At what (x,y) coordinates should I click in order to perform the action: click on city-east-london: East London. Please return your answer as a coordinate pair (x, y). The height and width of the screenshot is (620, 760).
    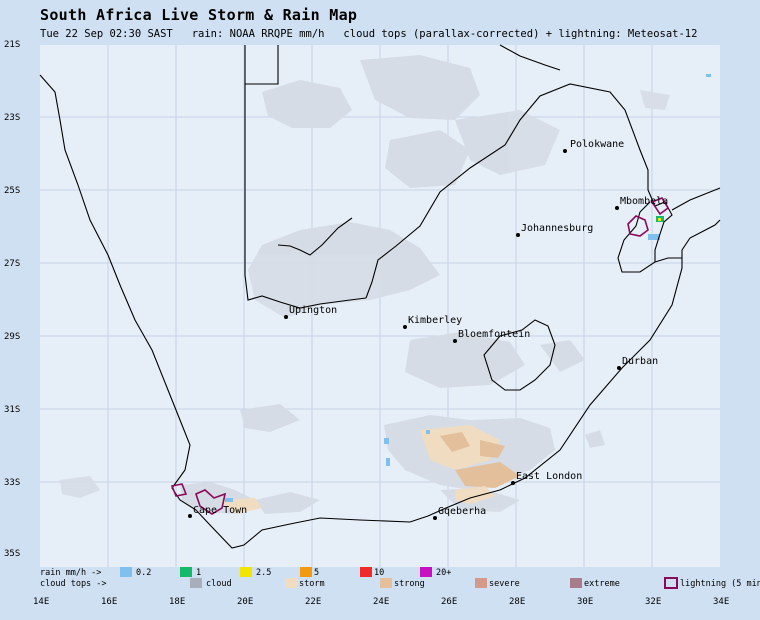
    Looking at the image, I should click on (546, 478).